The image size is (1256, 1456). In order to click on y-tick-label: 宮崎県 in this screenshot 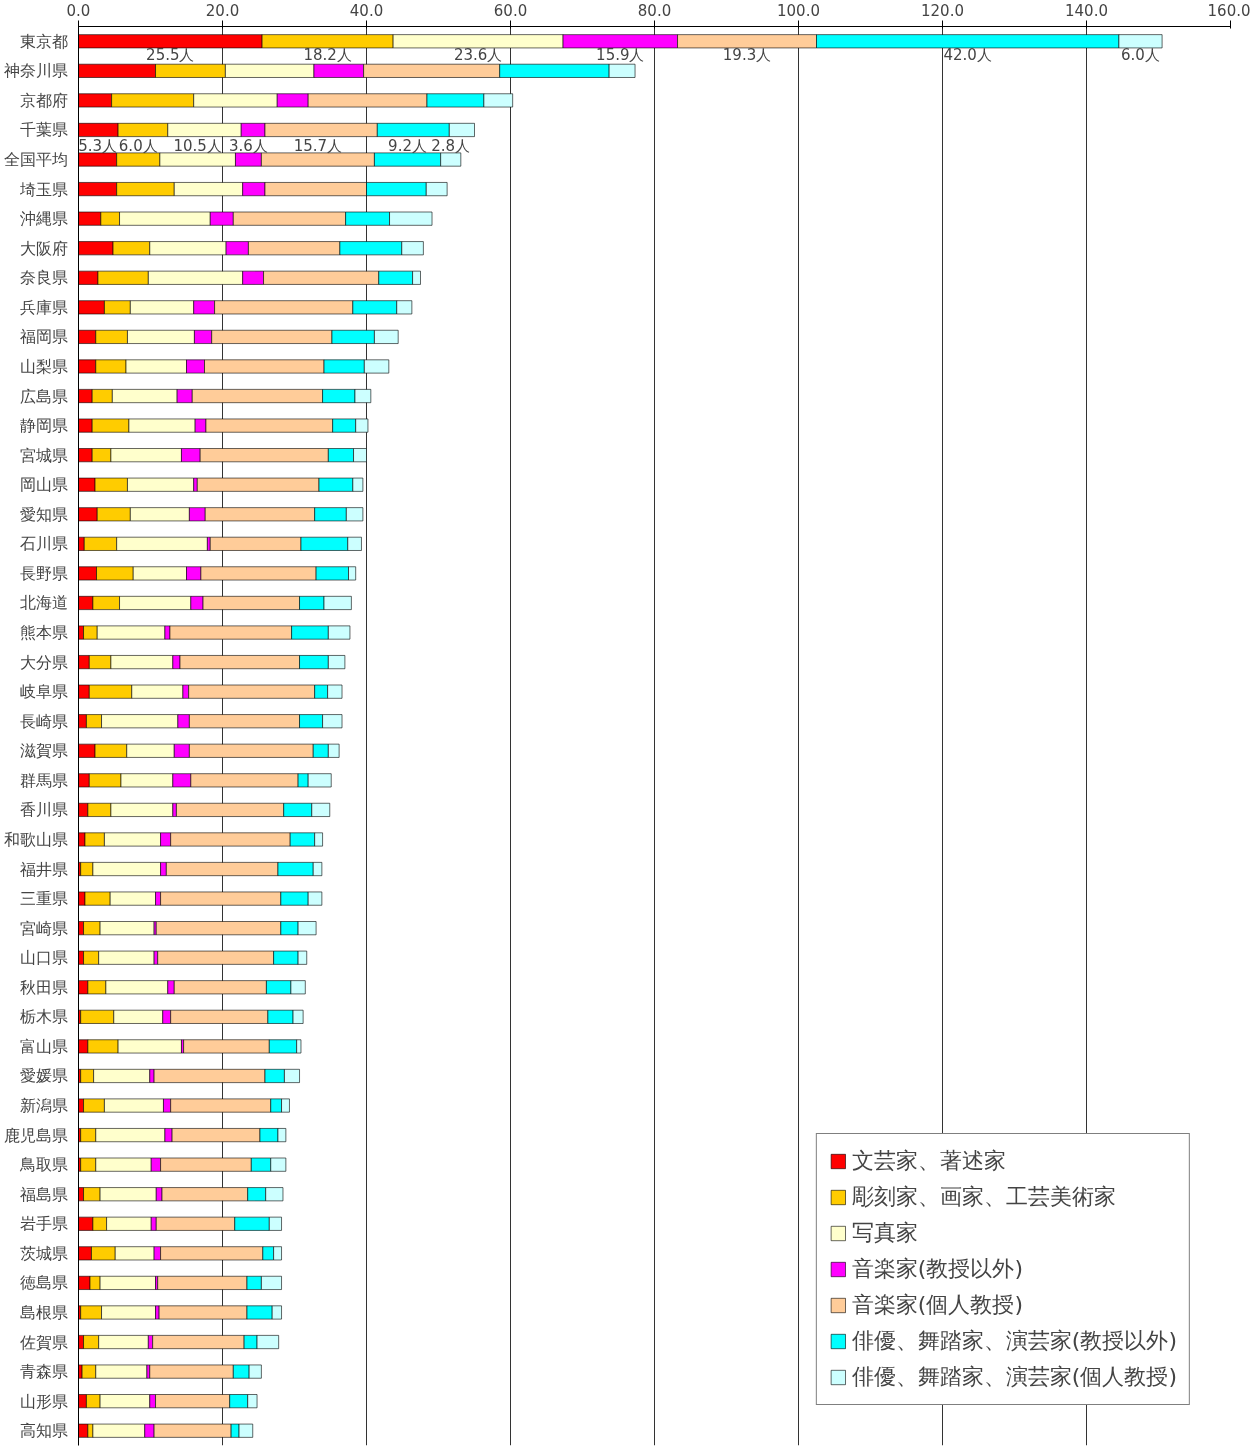, I will do `click(43, 928)`.